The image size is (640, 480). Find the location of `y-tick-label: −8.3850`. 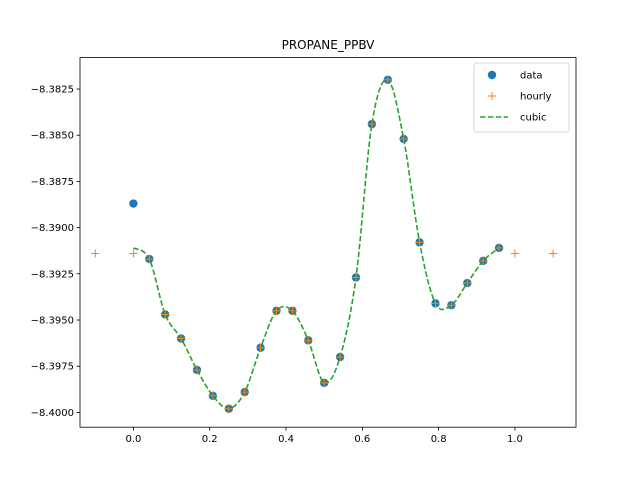

y-tick-label: −8.3850 is located at coordinates (52, 136).